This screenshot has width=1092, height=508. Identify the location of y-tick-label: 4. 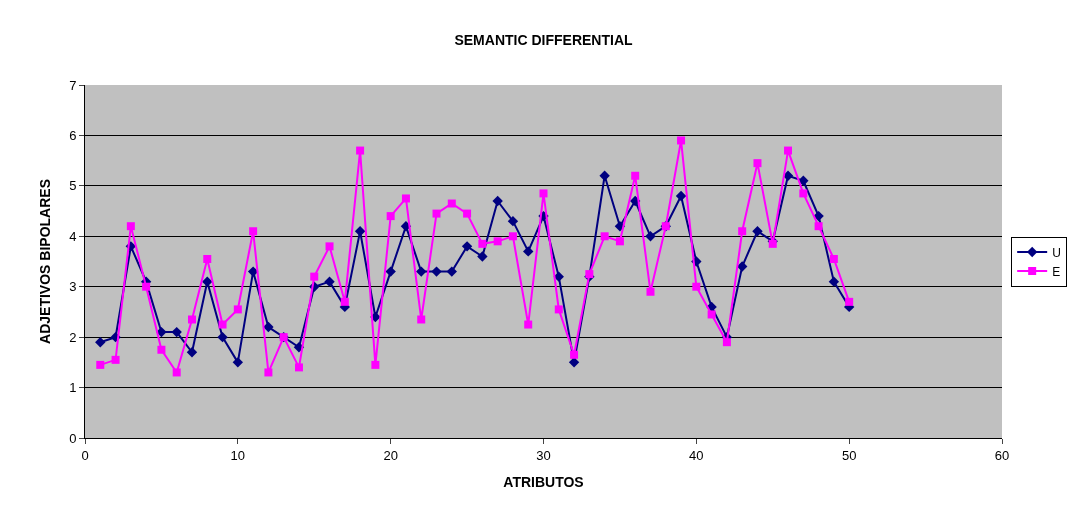
(73, 236).